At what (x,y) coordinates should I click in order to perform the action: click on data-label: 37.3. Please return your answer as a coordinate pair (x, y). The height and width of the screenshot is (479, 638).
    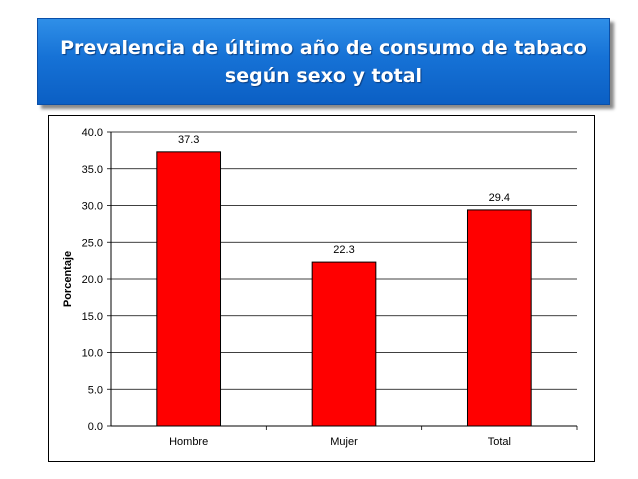
    Looking at the image, I should click on (188, 140).